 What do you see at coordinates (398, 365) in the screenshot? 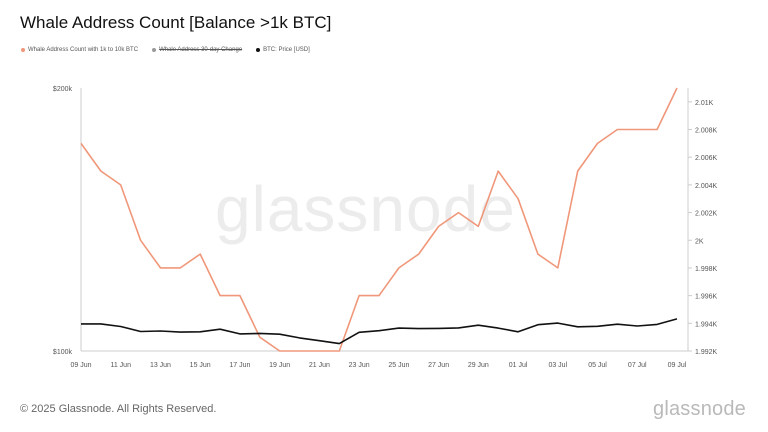
I see `x-tick-label: 25 Jun` at bounding box center [398, 365].